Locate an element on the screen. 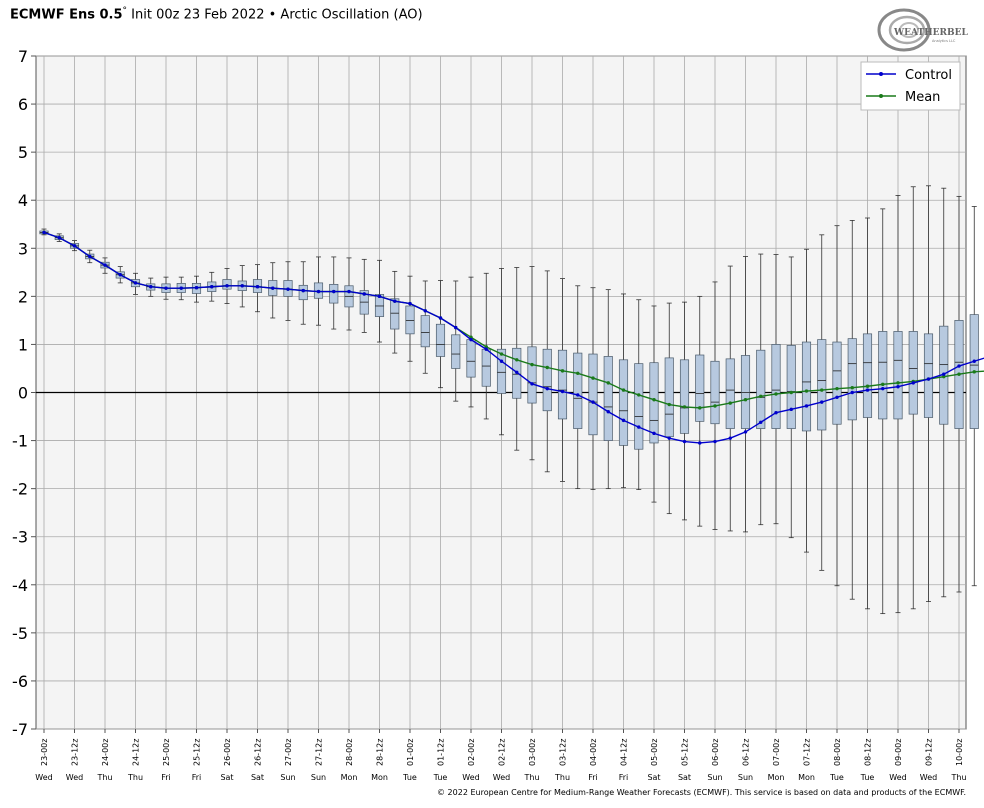 This screenshot has width=984, height=808. init-time: Init 00z 23 Feb 2022 is located at coordinates (196, 15).